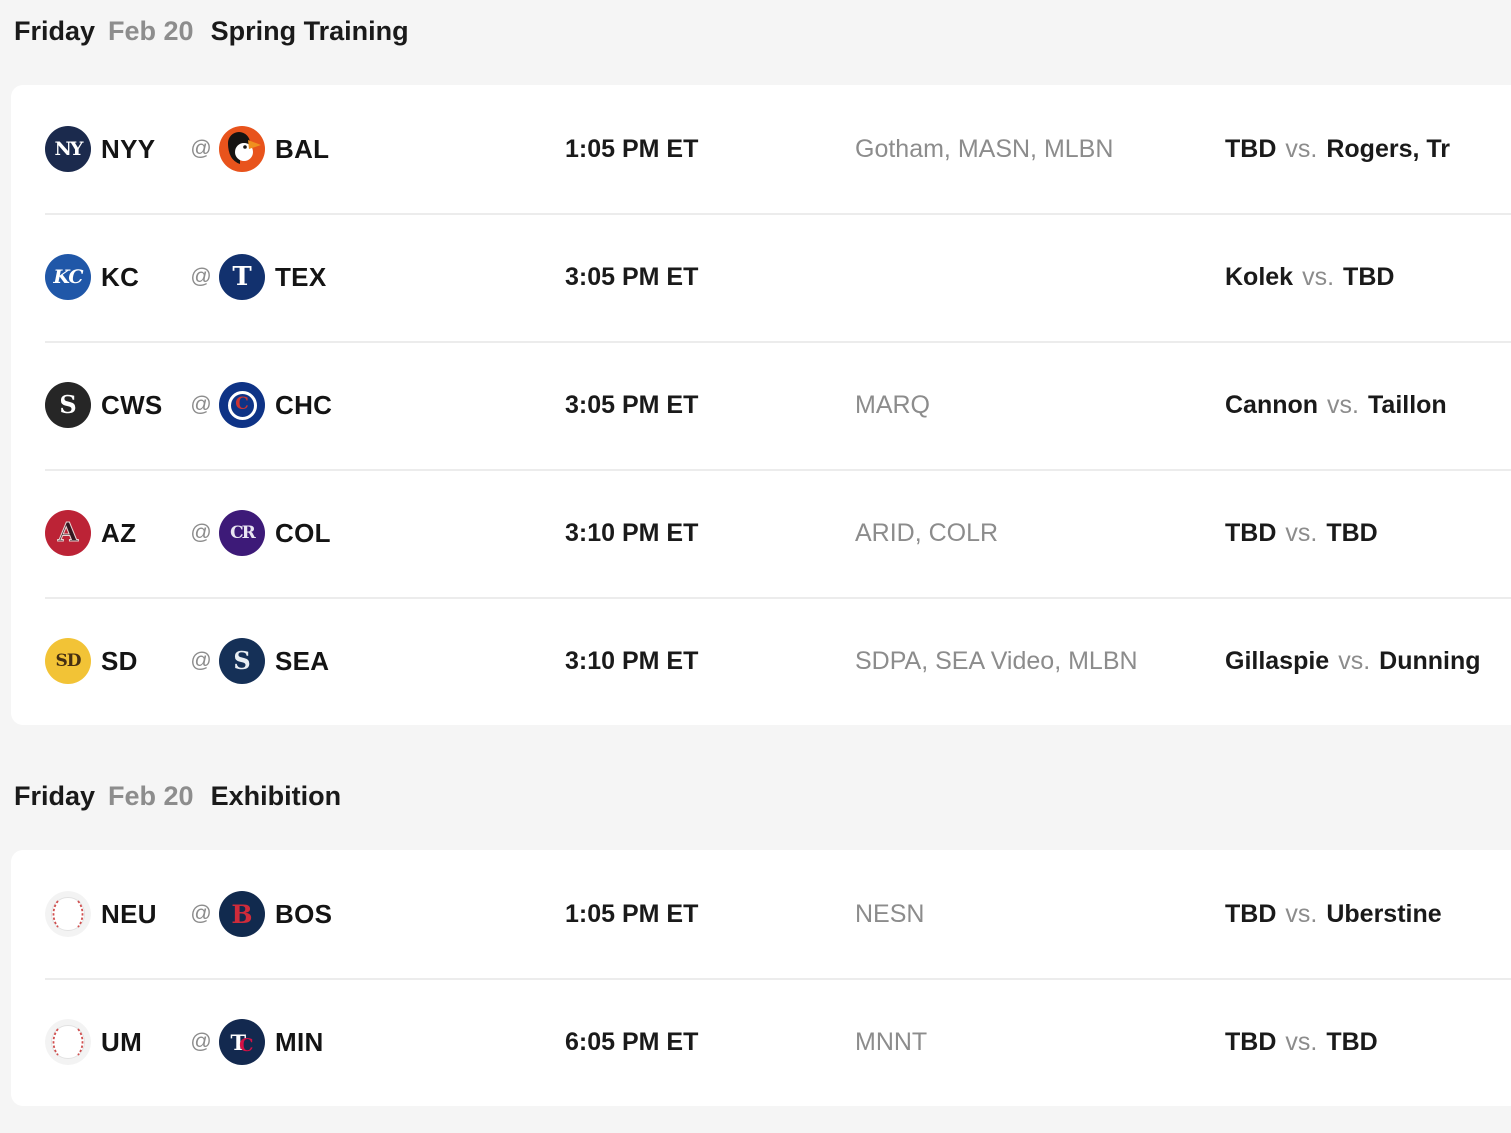 Image resolution: width=1511 pixels, height=1133 pixels. What do you see at coordinates (304, 404) in the screenshot?
I see `home-team-abbr: CHC` at bounding box center [304, 404].